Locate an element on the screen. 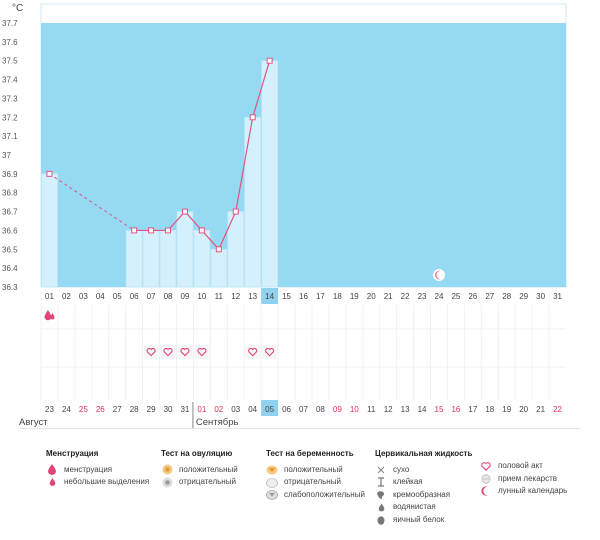 This screenshot has width=600, height=540. legend-item: половой акт is located at coordinates (523, 466).